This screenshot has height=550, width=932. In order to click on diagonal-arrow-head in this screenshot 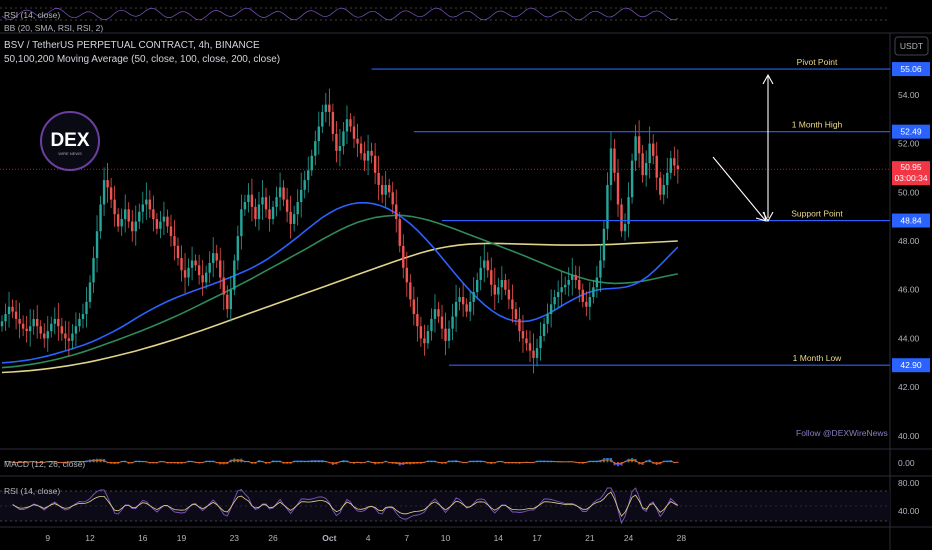, I will do `click(761, 216)`.